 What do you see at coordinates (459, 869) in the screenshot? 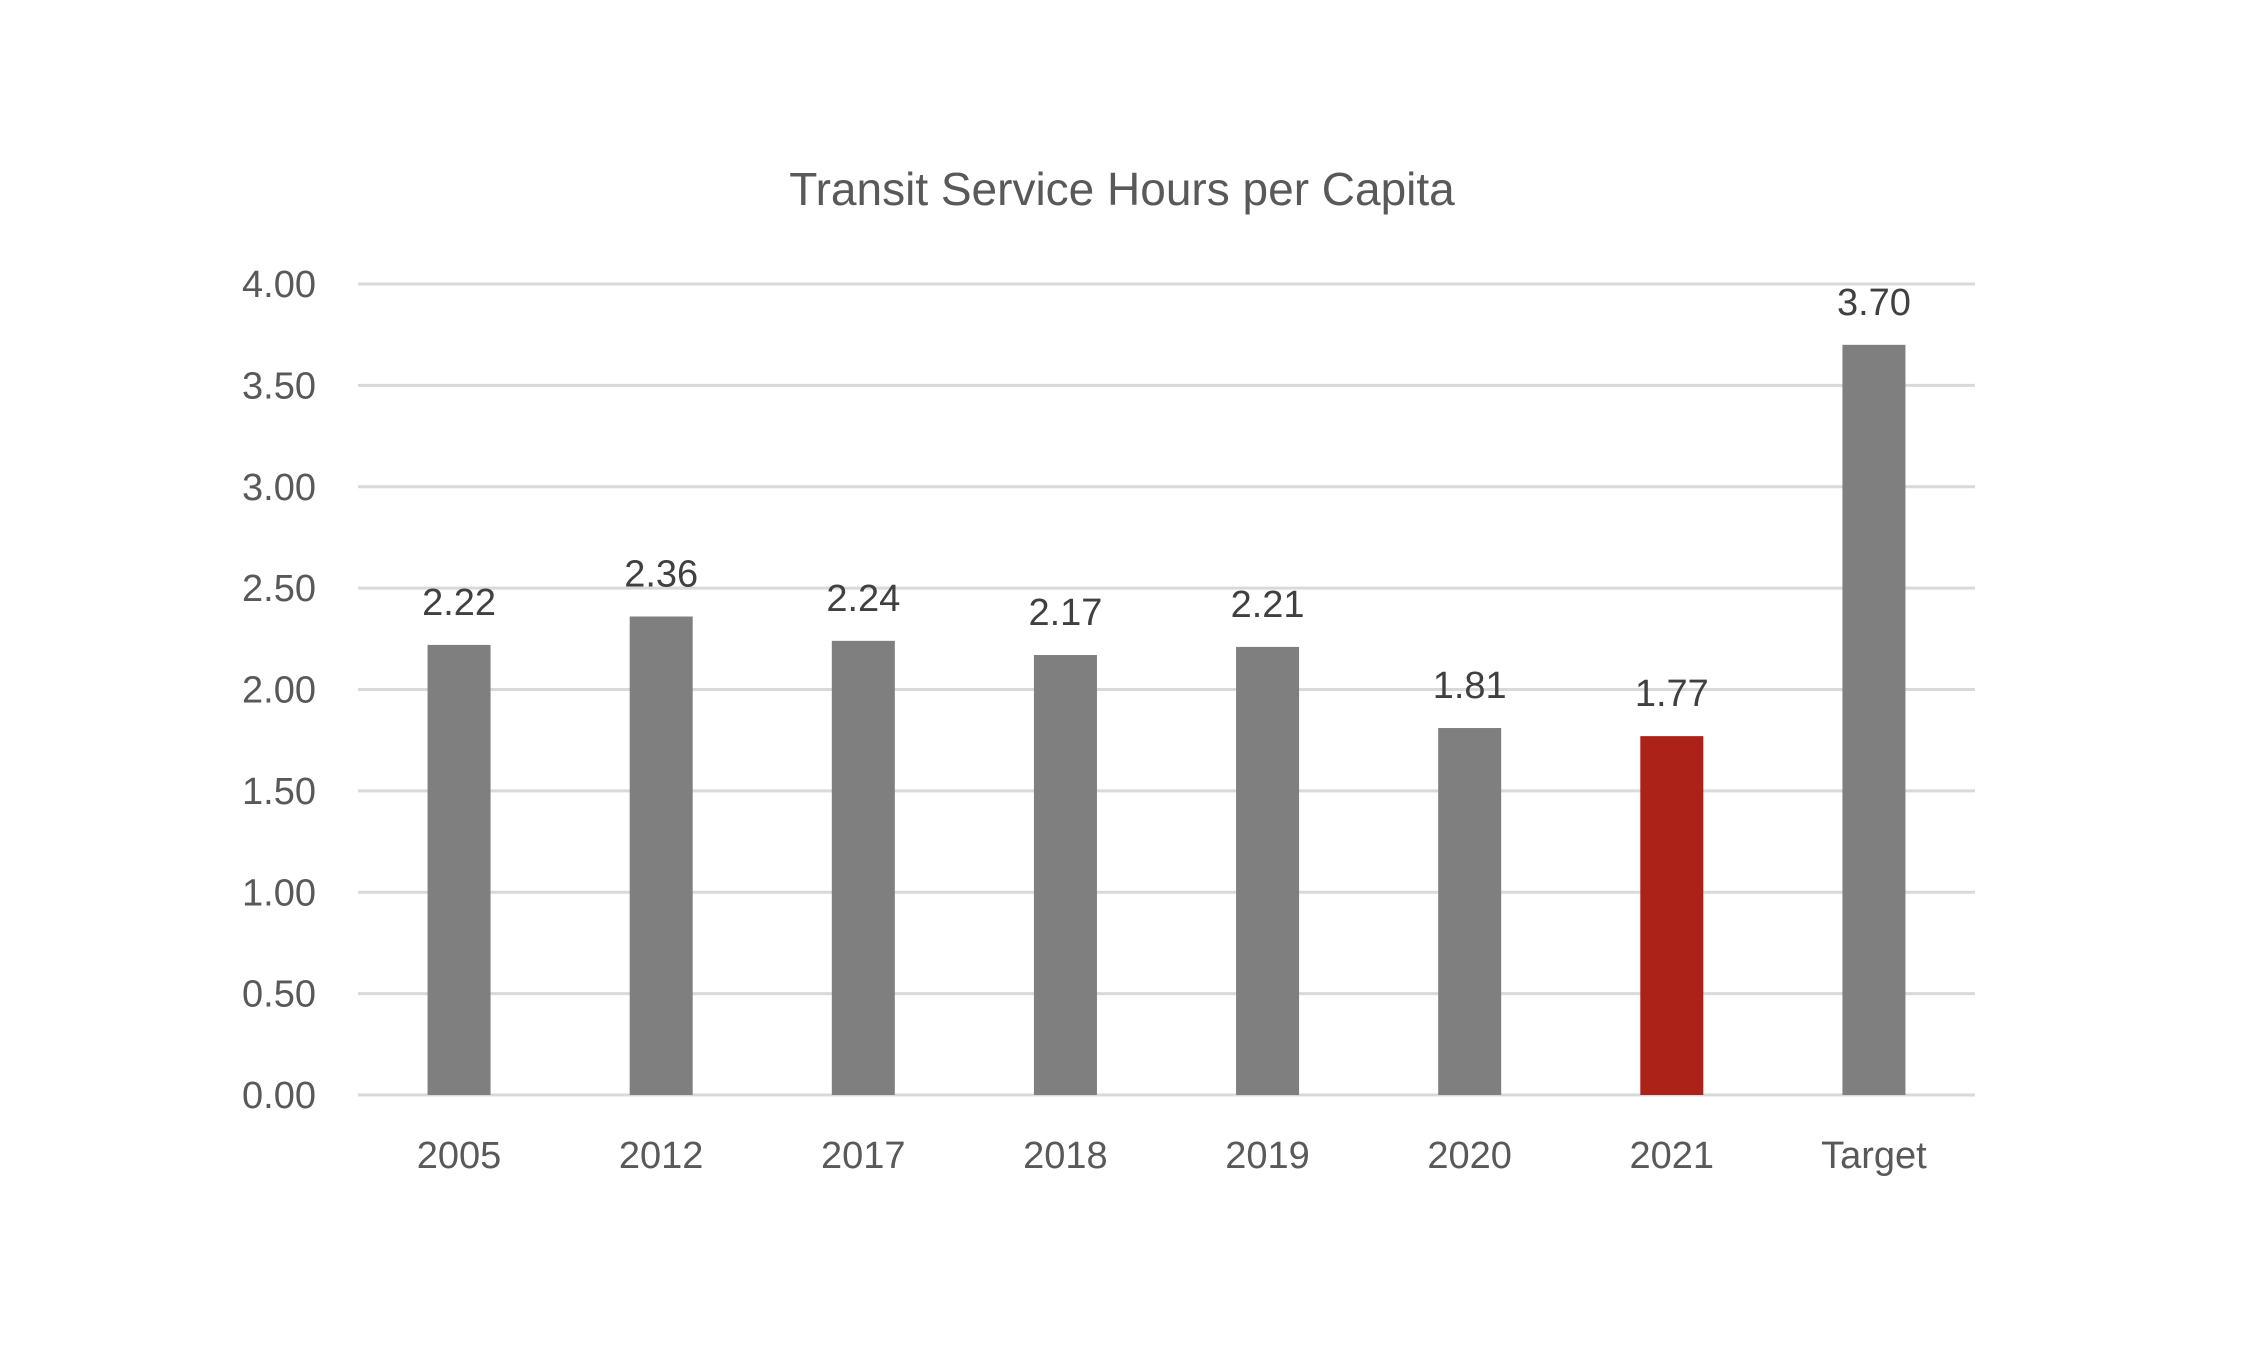
I see `bar-2005` at bounding box center [459, 869].